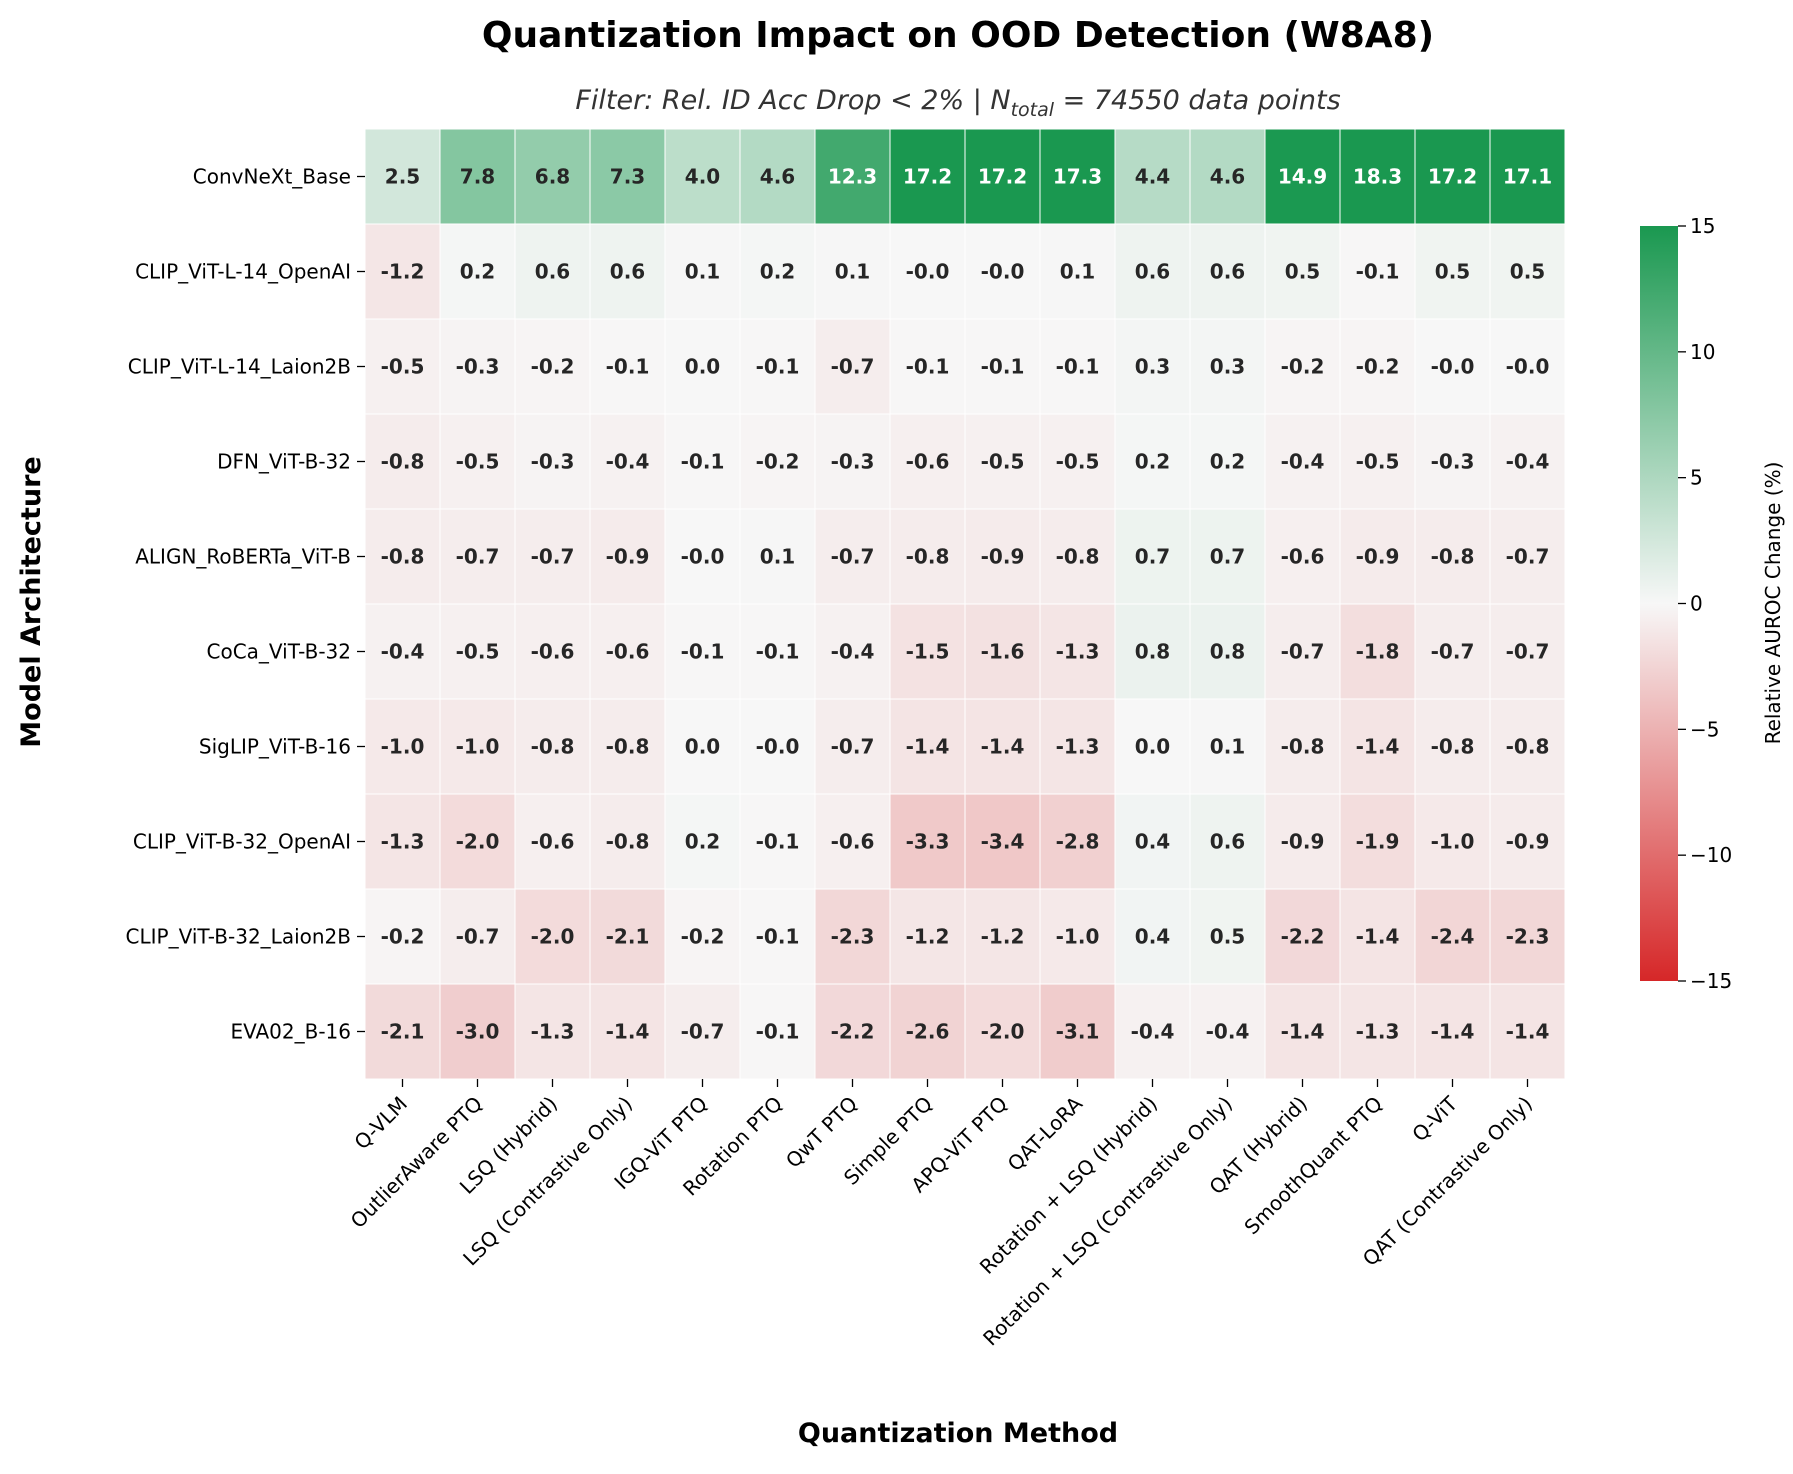 Image resolution: width=1793 pixels, height=1474 pixels. I want to click on cell-value-label: 18.3, so click(1377, 177).